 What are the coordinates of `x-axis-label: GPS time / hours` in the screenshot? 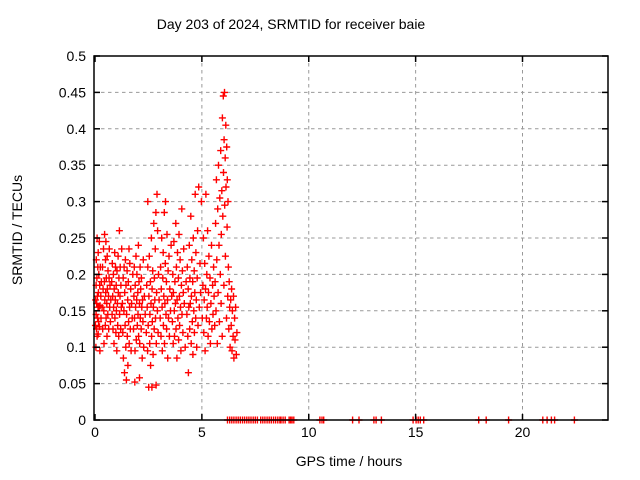 It's located at (349, 461).